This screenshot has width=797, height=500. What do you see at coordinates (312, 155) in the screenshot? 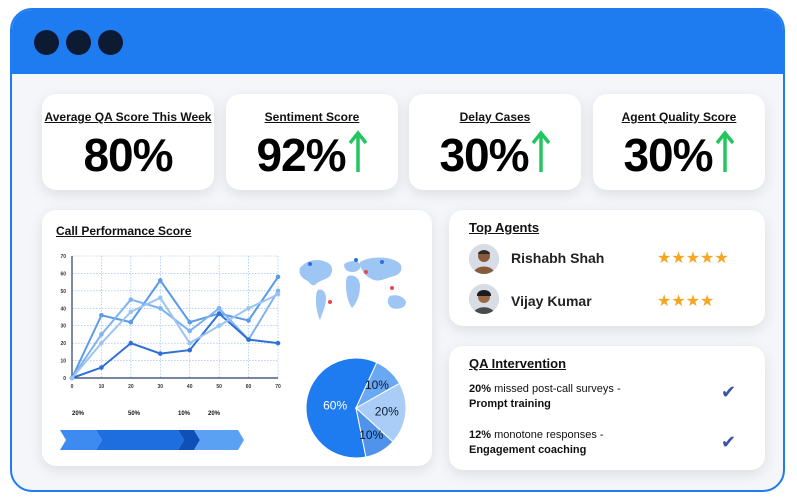
I see `stat-value: 92%` at bounding box center [312, 155].